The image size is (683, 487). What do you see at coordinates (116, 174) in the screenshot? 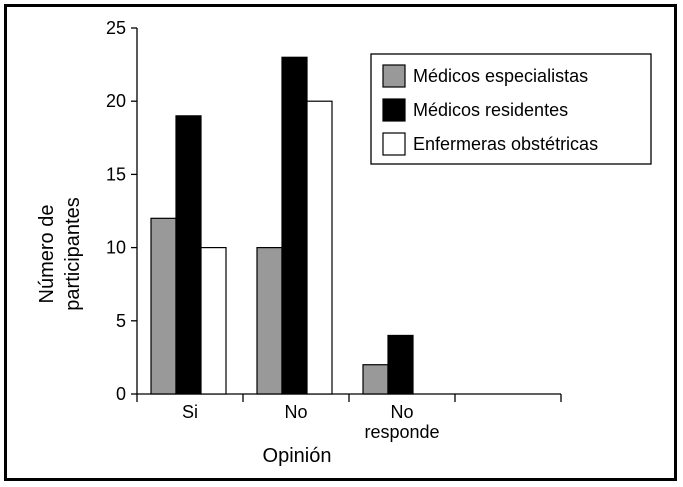
I see `y-tick-label: 15` at bounding box center [116, 174].